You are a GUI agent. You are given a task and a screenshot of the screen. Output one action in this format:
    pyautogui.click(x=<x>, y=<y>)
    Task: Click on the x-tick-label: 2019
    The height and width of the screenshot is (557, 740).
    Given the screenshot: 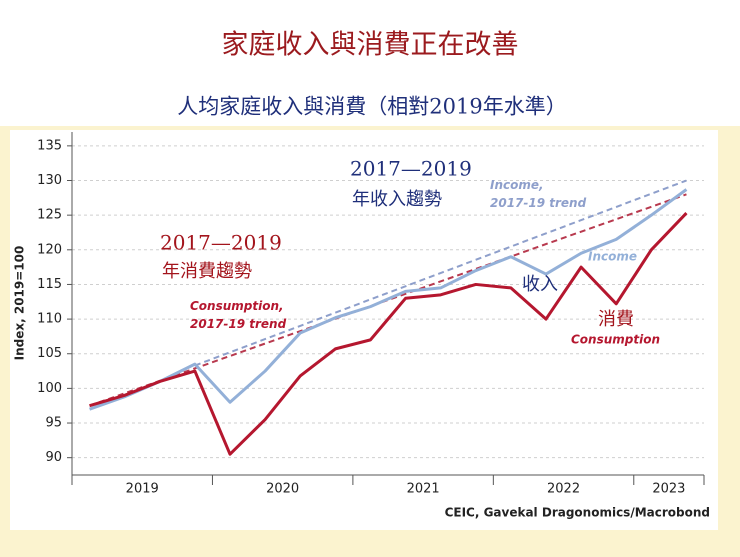 What is the action you would take?
    pyautogui.click(x=142, y=489)
    